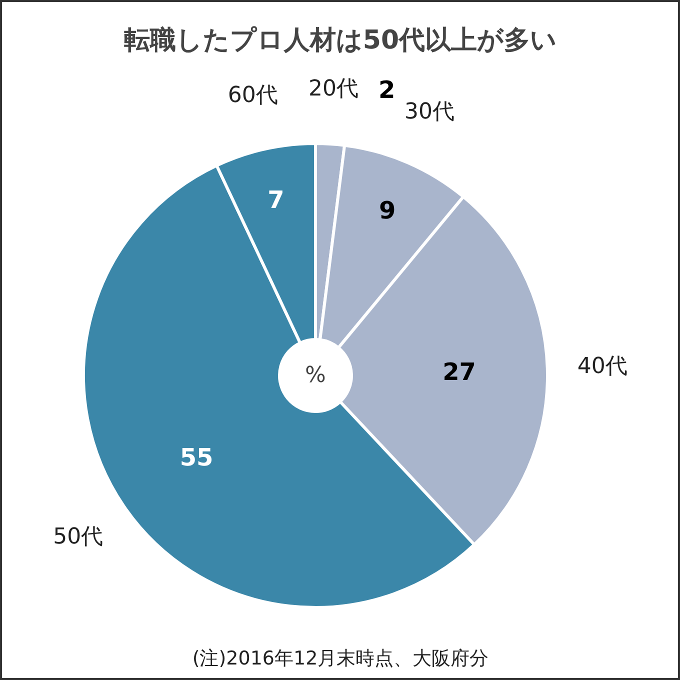  I want to click on slice-label: 50代, so click(78, 537).